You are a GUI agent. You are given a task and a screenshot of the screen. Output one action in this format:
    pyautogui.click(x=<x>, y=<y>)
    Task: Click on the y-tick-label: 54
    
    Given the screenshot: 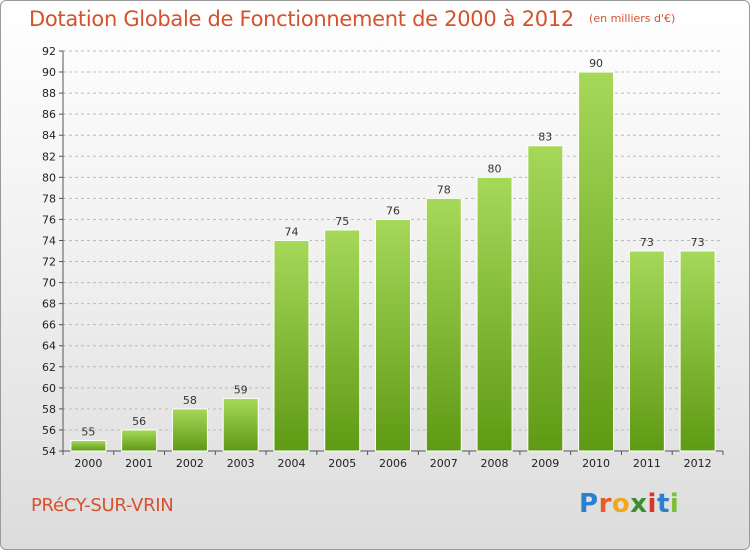 What is the action you would take?
    pyautogui.click(x=49, y=451)
    